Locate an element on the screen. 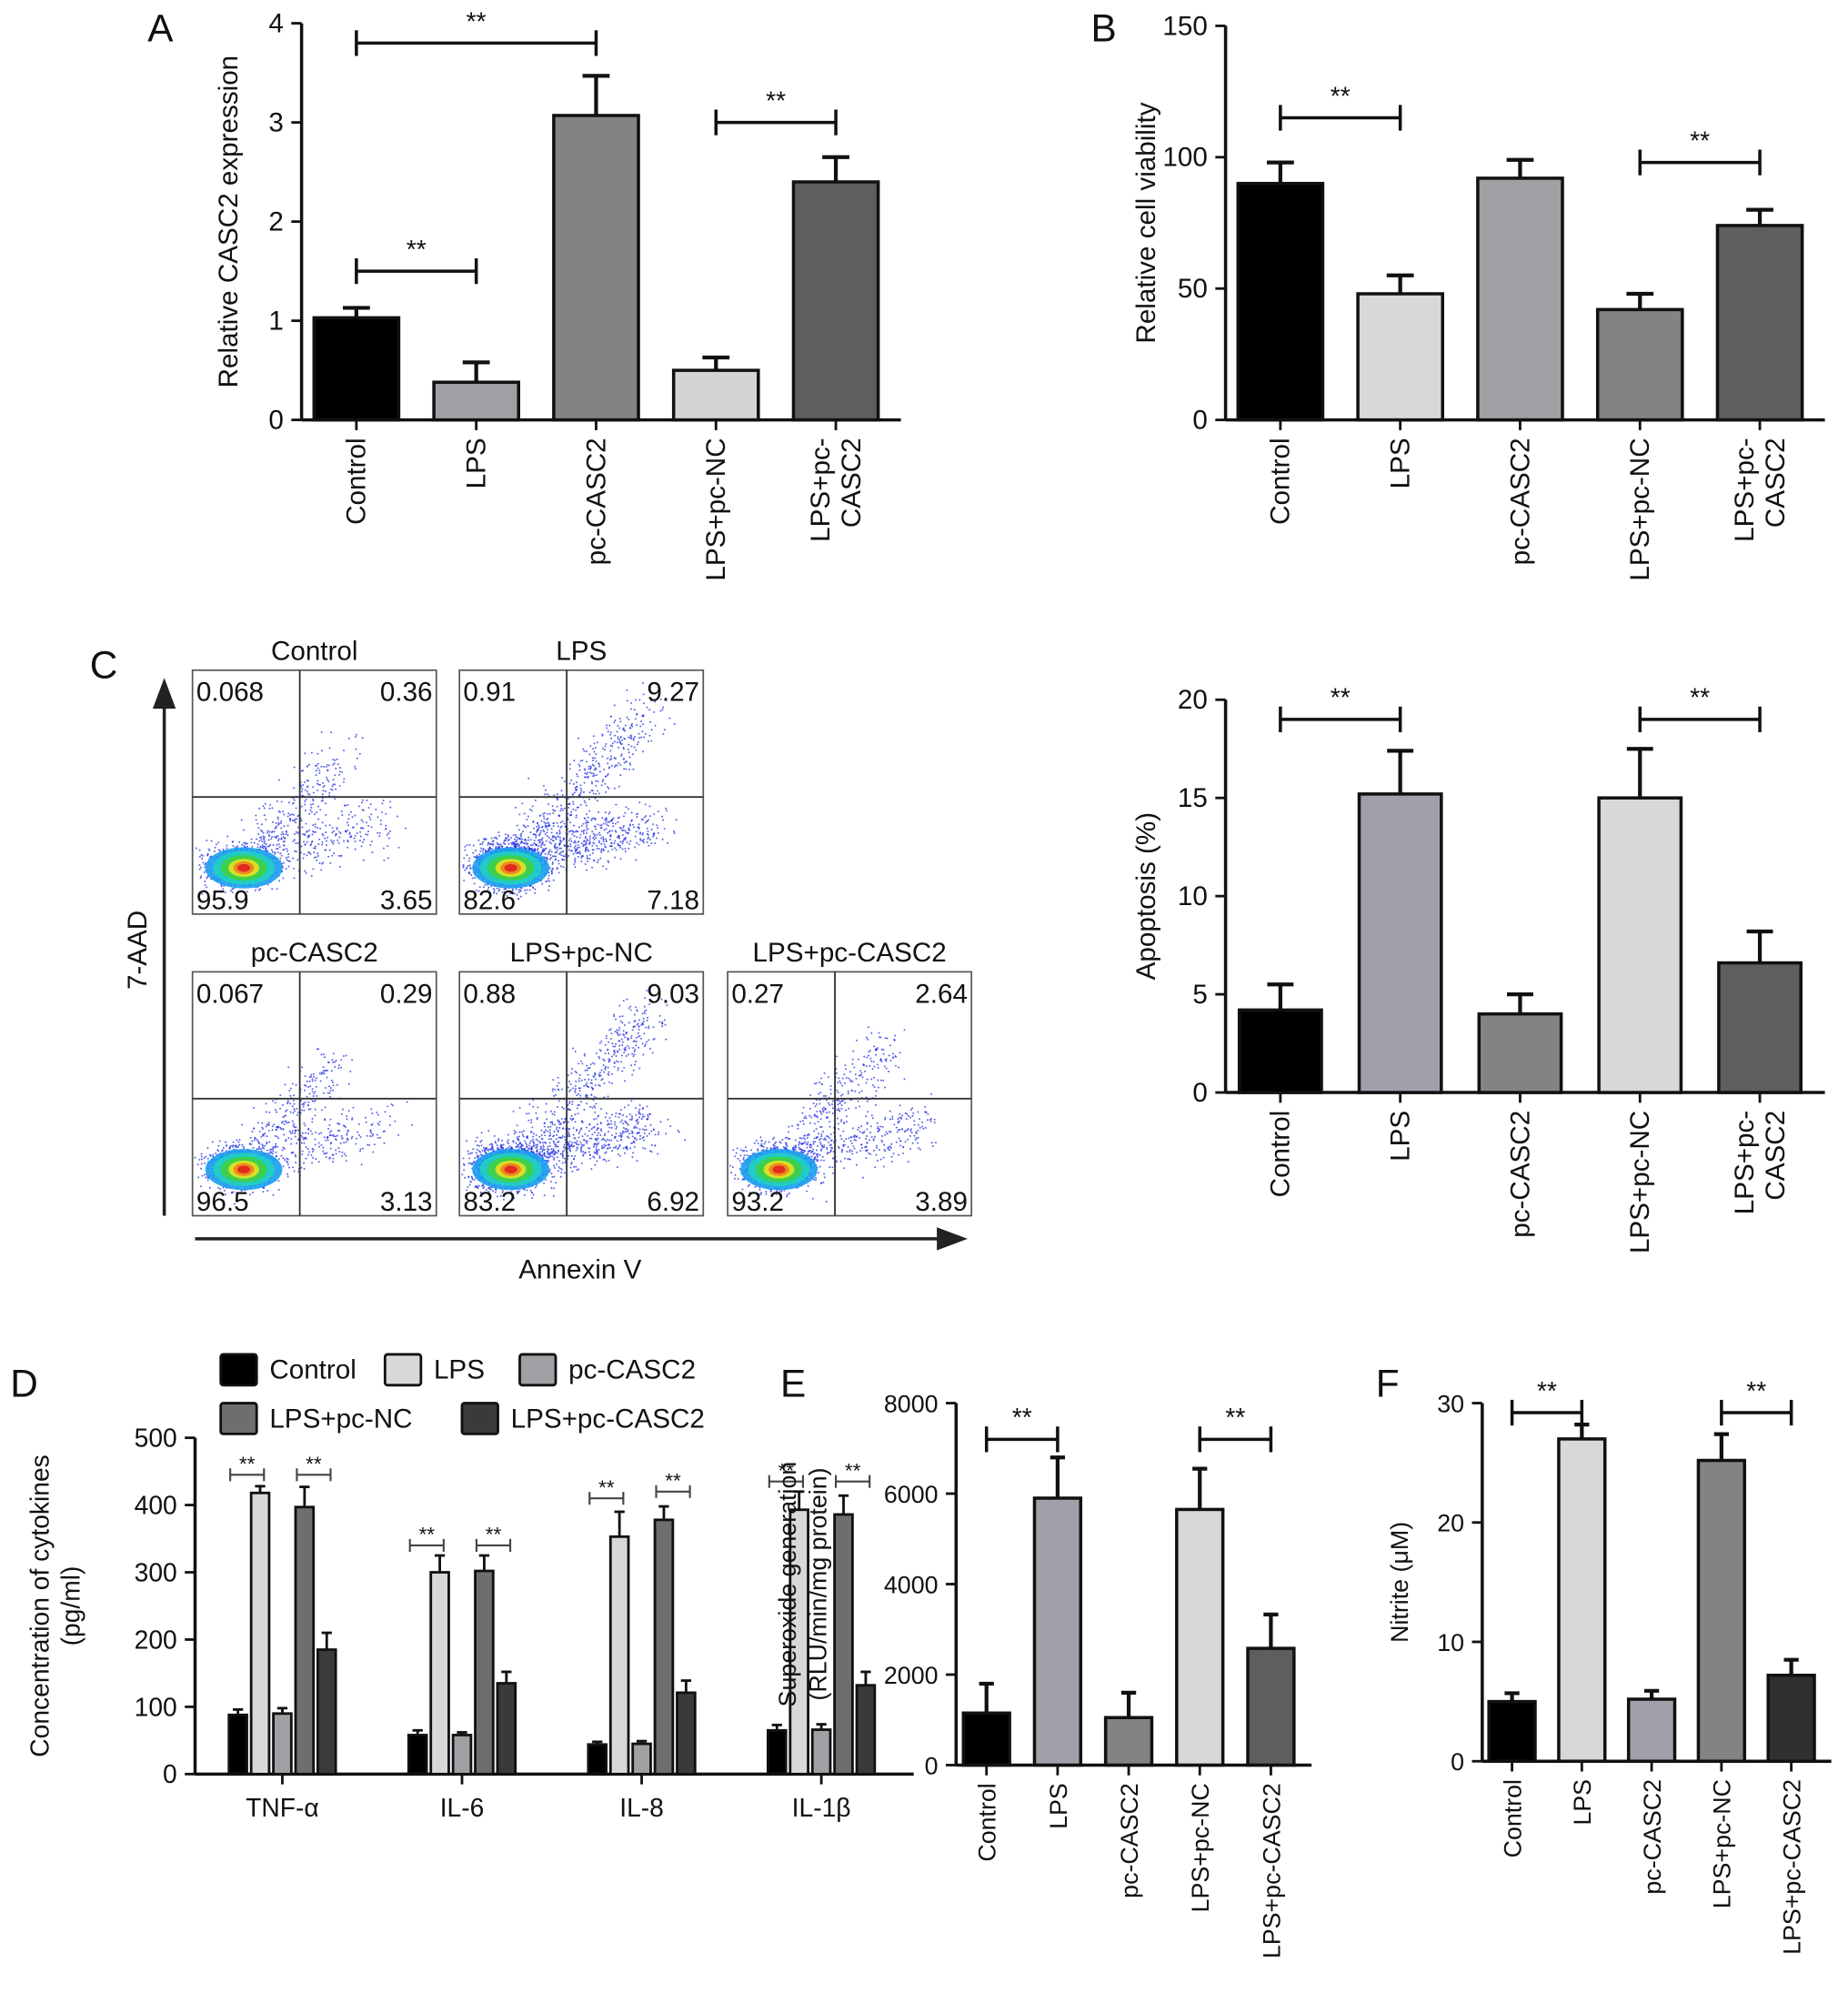  y-tick-label: 150 is located at coordinates (1184, 26).